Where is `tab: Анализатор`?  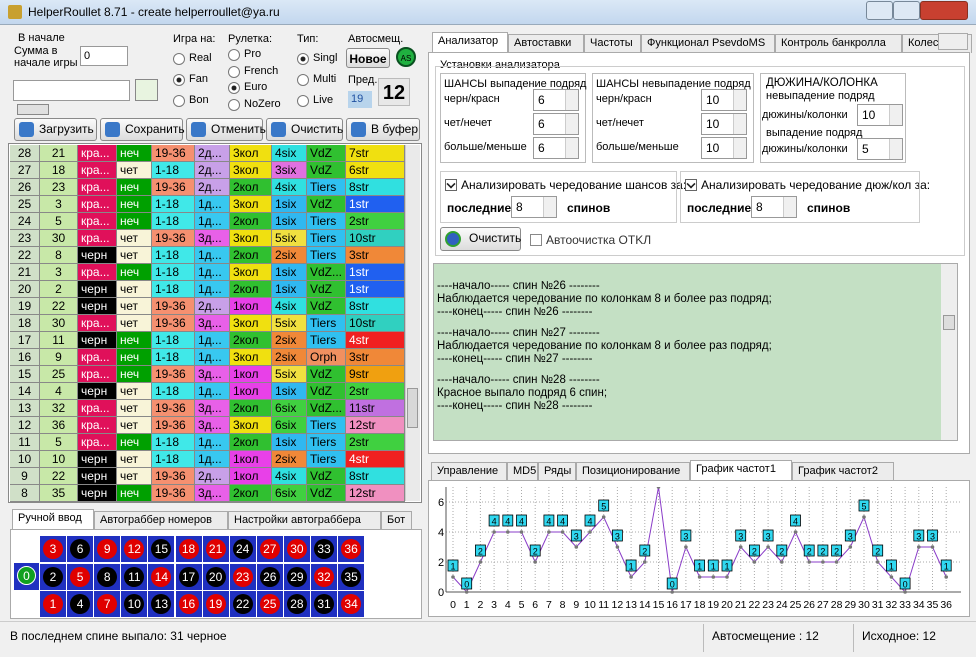
tab: Анализатор is located at coordinates (470, 42).